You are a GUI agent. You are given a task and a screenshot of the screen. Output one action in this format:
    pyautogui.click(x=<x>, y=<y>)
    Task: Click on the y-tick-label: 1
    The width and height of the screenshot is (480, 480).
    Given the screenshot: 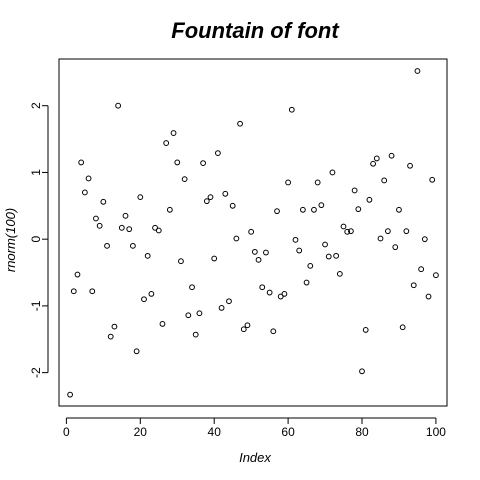 What is the action you would take?
    pyautogui.click(x=36, y=172)
    